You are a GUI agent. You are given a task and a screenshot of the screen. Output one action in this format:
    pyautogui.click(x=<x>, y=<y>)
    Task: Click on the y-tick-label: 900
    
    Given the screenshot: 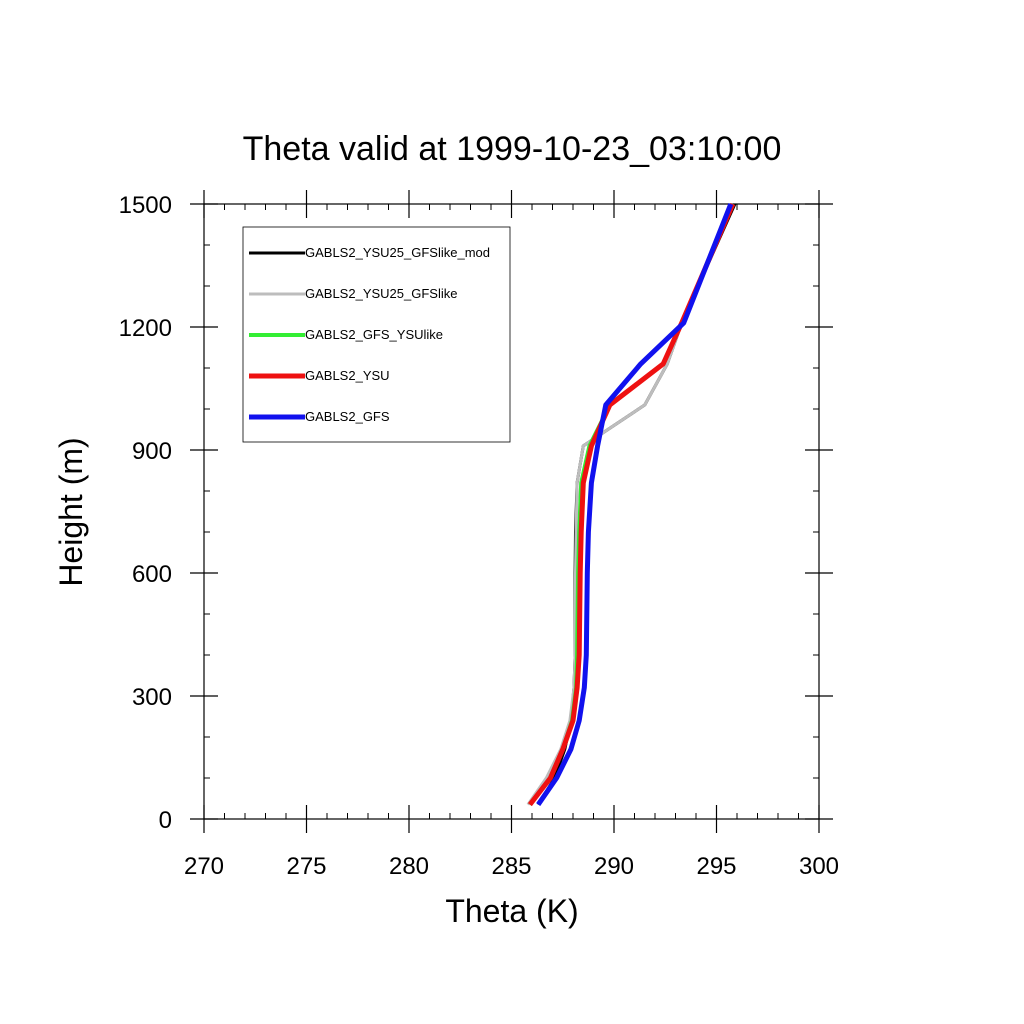 What is the action you would take?
    pyautogui.click(x=152, y=451)
    